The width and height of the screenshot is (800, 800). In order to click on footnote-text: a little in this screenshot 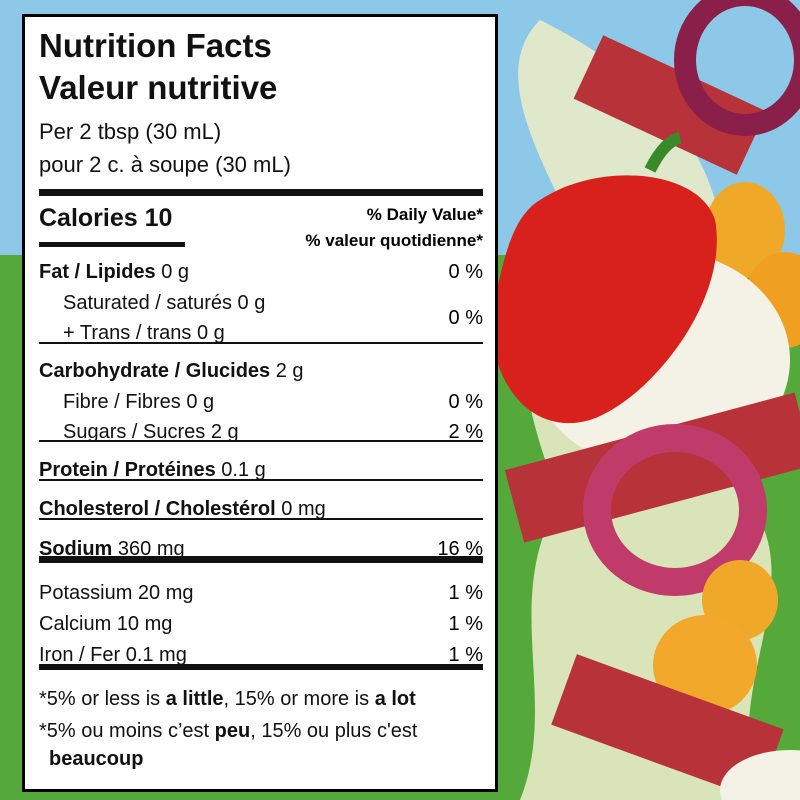, I will do `click(194, 699)`.